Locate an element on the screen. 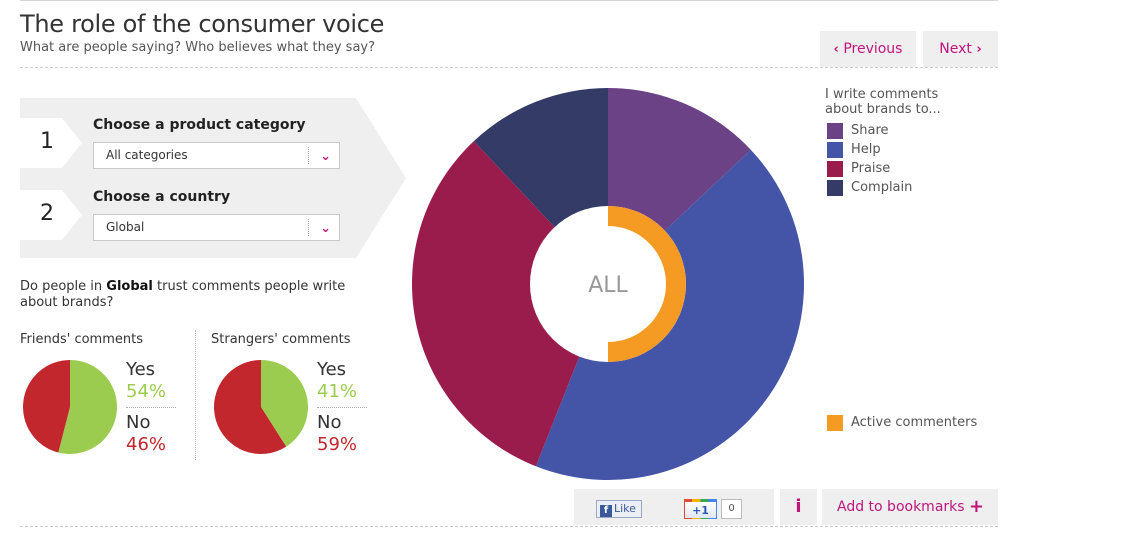  product-category-select: All categories ⌄ is located at coordinates (216, 155).